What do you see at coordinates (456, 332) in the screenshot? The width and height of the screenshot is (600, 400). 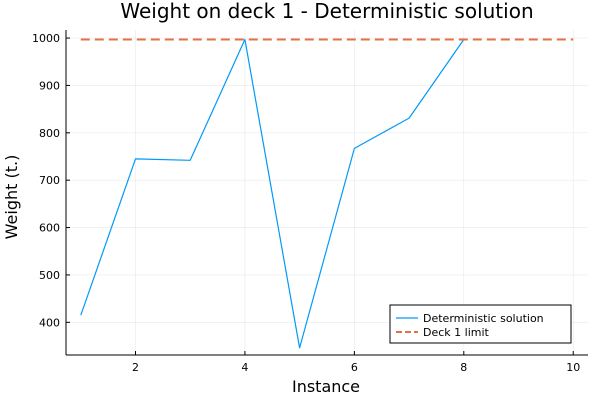 I see `legend-label-1: Deck 1 limit` at bounding box center [456, 332].